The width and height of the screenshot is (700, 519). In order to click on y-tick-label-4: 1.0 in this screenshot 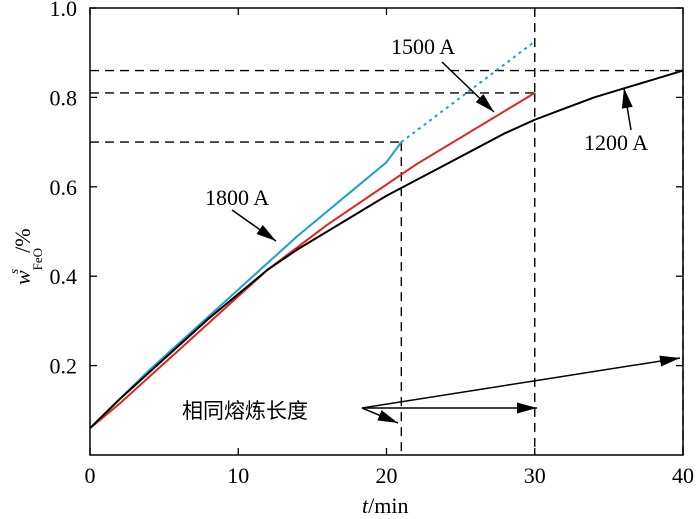, I will do `click(64, 10)`.